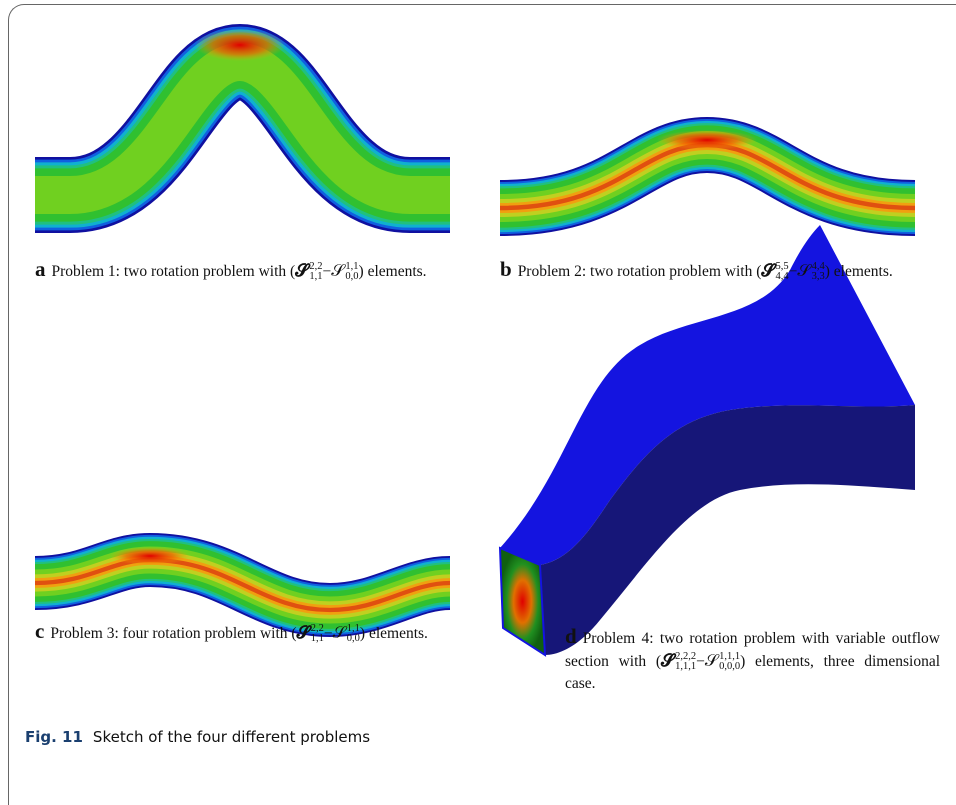  I want to click on math-indices: 1,1,1 0,0,0, so click(730, 662).